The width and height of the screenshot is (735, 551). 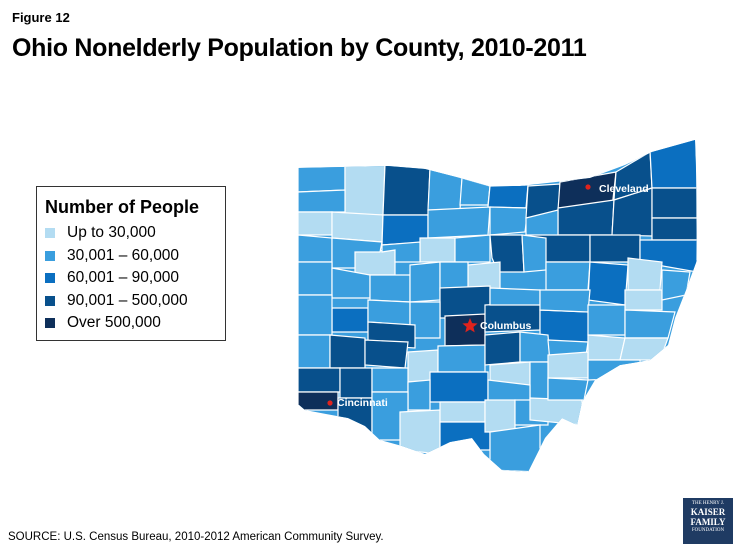 What do you see at coordinates (470, 325) in the screenshot?
I see `columbus-star-icon` at bounding box center [470, 325].